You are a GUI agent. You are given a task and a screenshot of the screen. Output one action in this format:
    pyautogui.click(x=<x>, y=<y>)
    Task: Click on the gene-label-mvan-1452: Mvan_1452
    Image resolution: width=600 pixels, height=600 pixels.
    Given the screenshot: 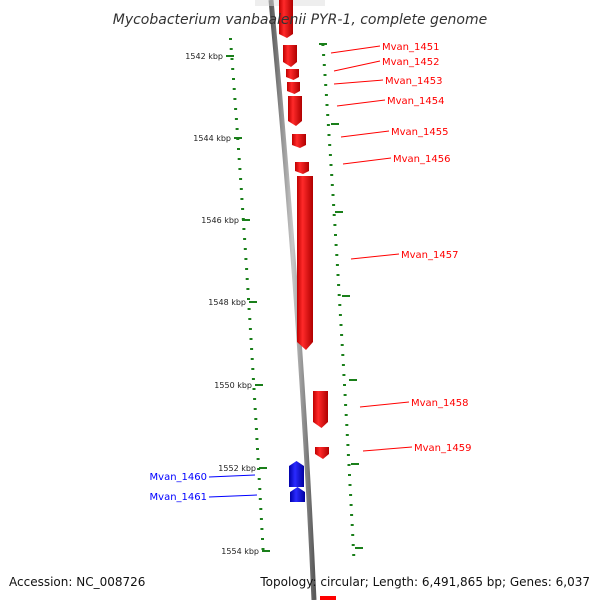 What is the action you would take?
    pyautogui.click(x=410, y=62)
    